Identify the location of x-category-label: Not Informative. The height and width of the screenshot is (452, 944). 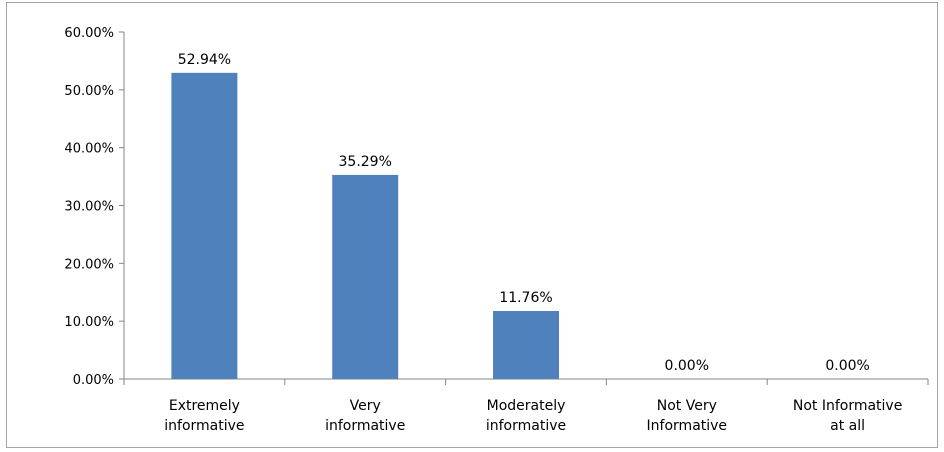
(847, 406).